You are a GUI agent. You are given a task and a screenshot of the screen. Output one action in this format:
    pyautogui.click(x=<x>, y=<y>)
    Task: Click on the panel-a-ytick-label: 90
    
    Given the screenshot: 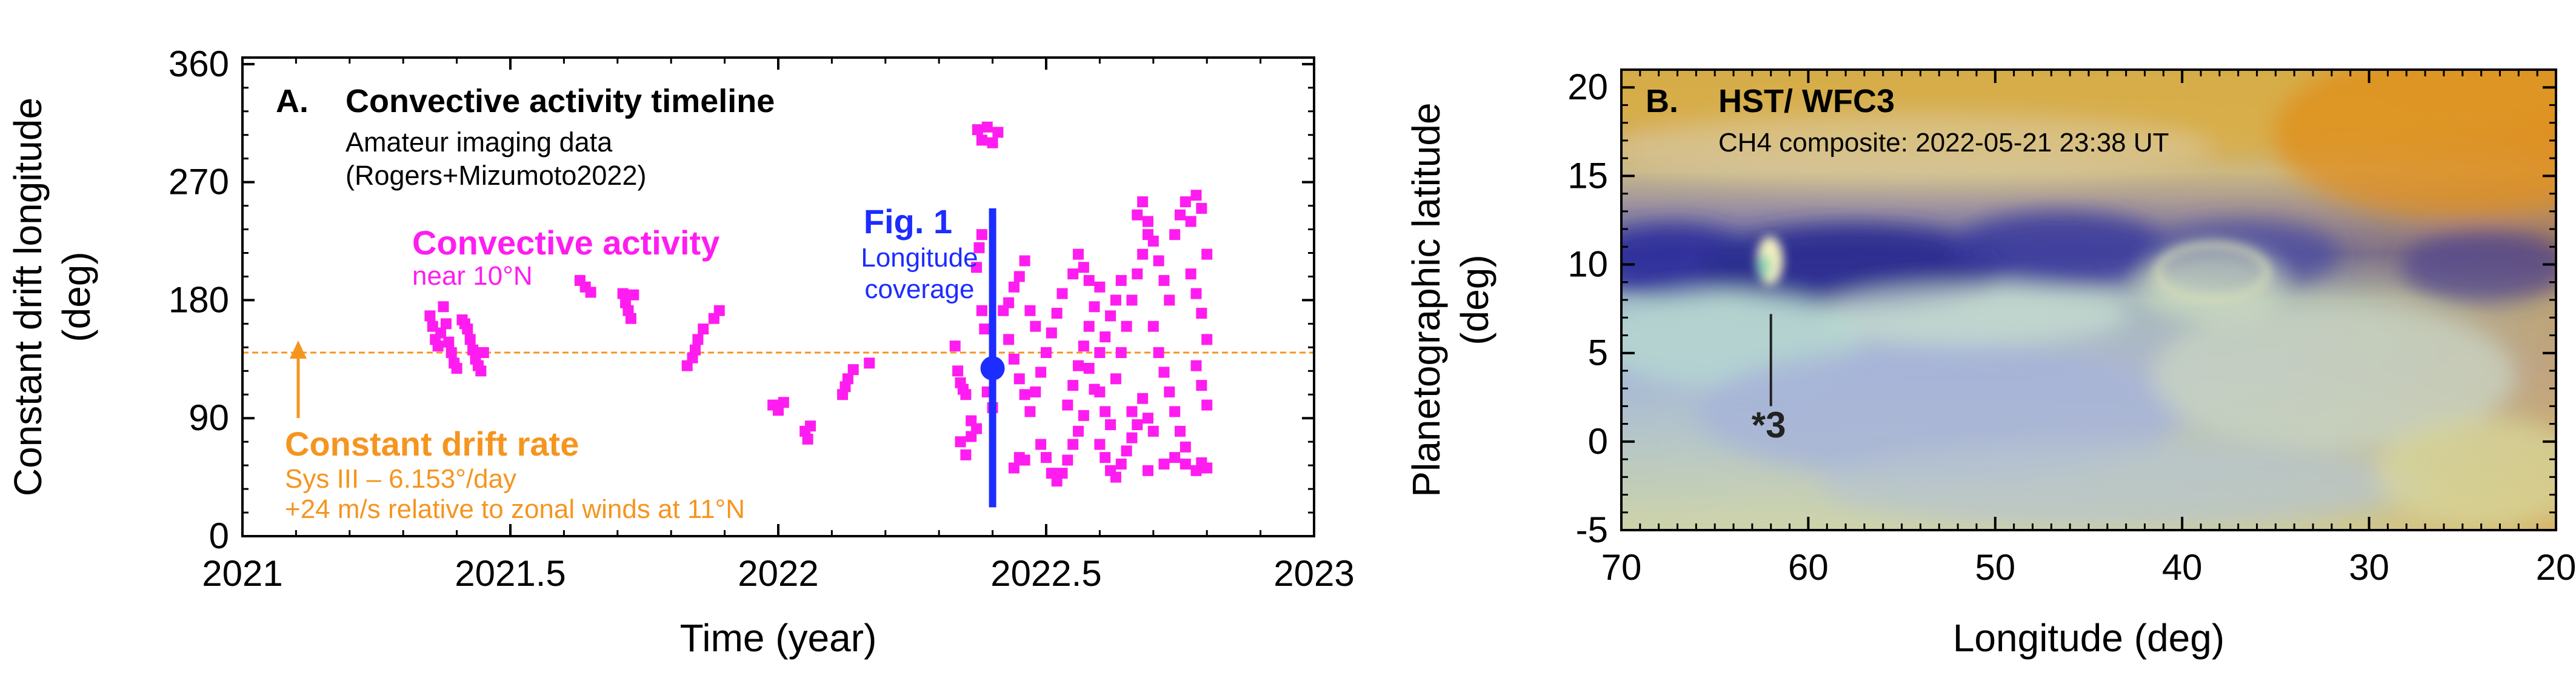 What is the action you would take?
    pyautogui.click(x=209, y=417)
    